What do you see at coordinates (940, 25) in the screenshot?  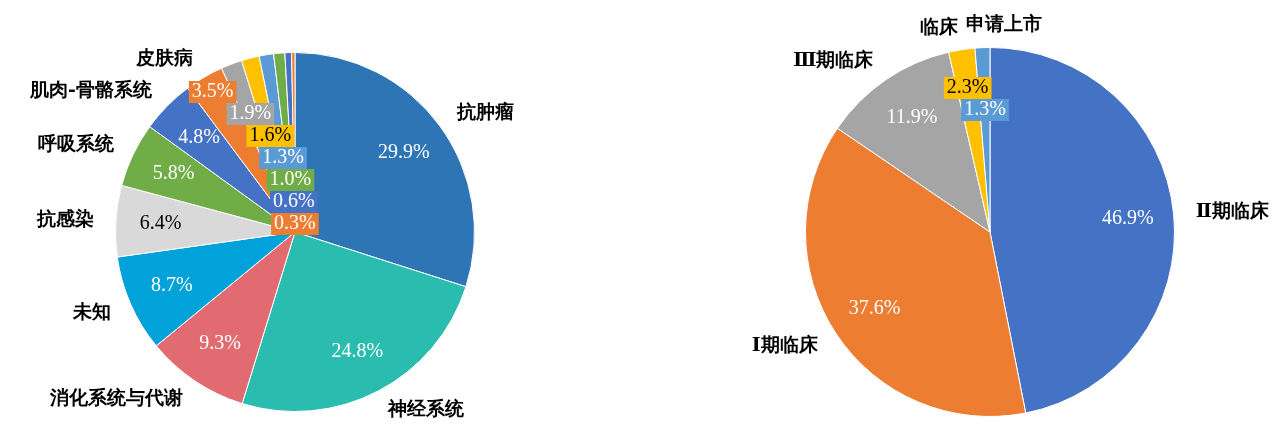 I see `slice-label: 临床` at bounding box center [940, 25].